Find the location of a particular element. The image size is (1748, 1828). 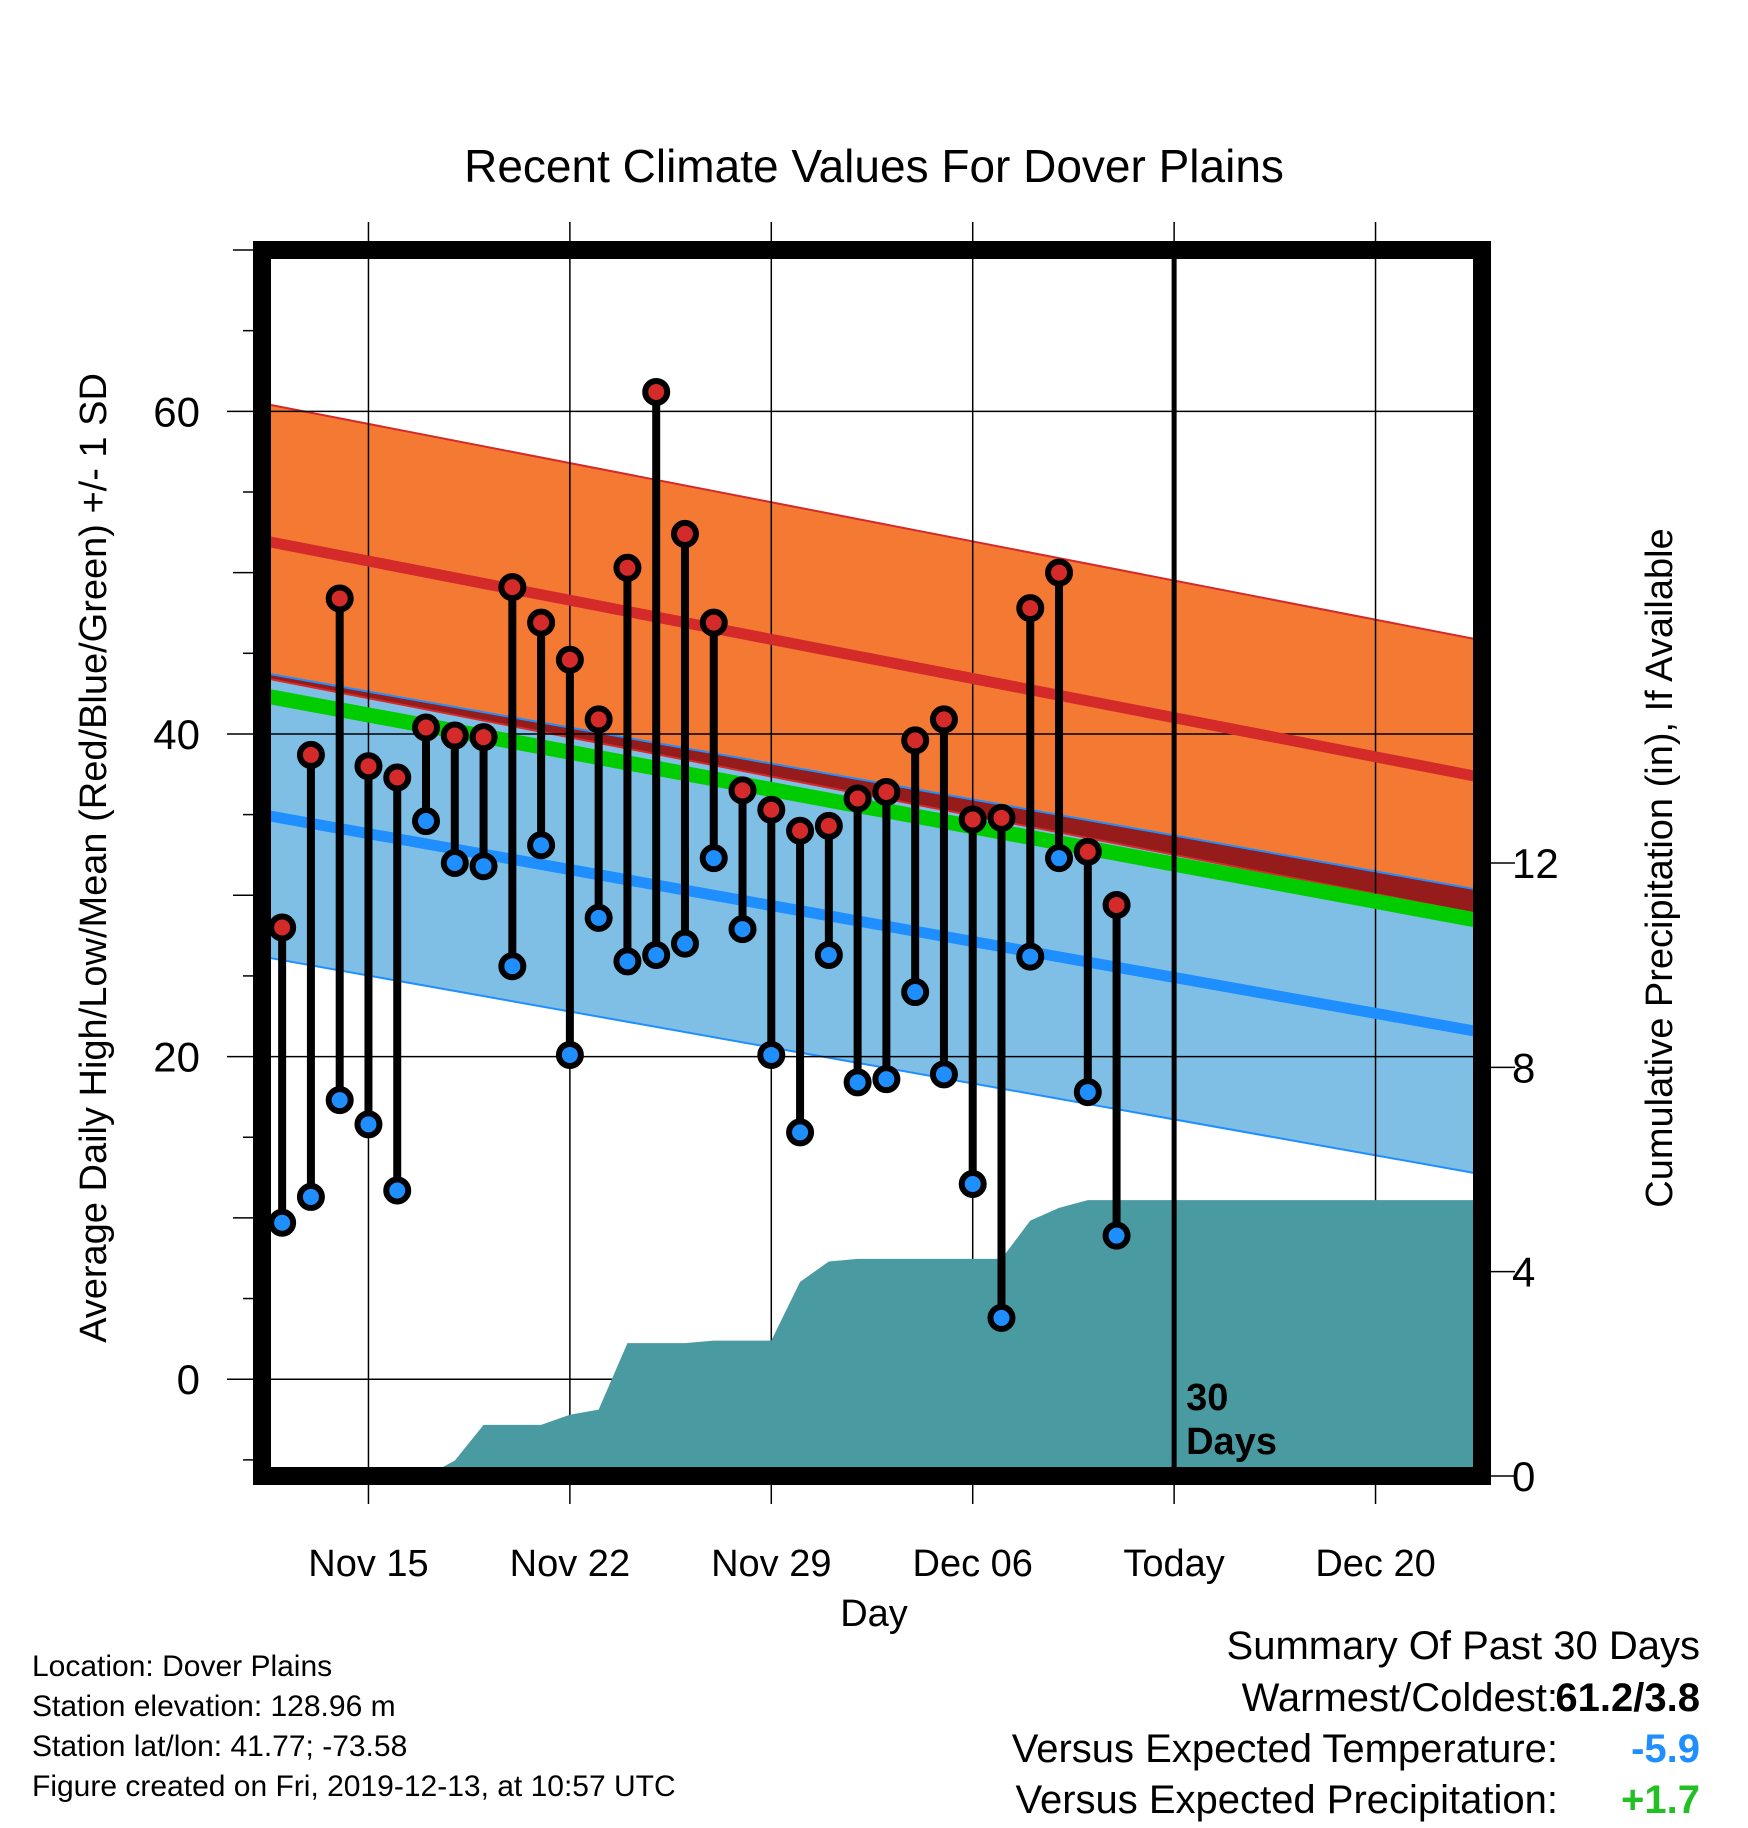

warm-cold-label: Warmest/Coldest: is located at coordinates (1399, 1698).